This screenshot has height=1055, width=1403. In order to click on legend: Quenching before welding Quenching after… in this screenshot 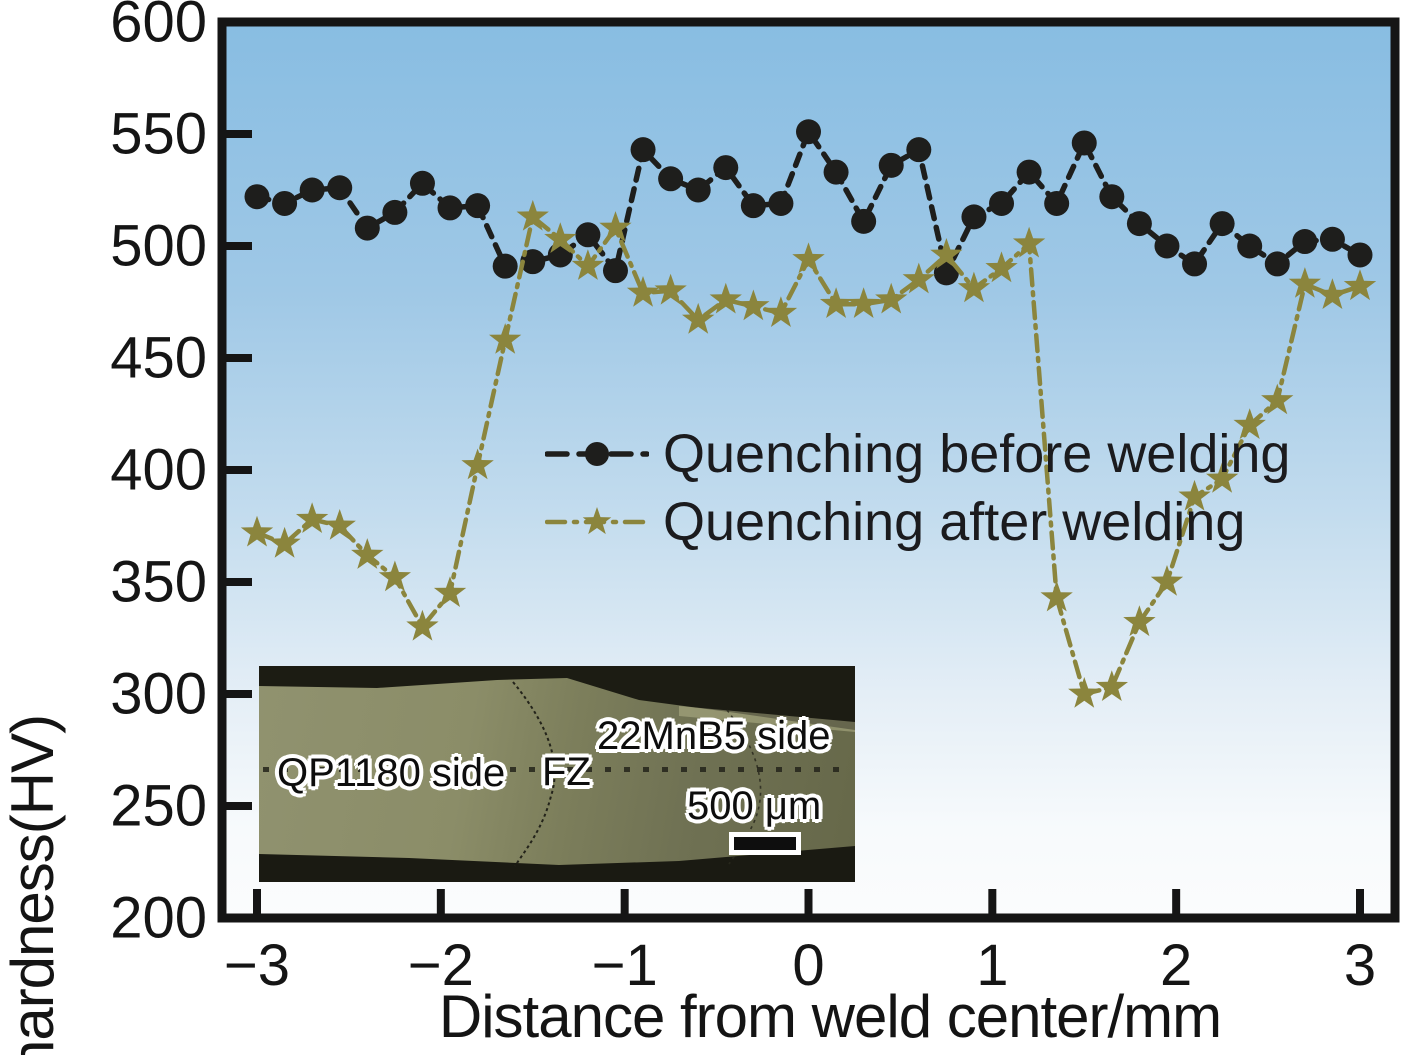, I will do `click(917, 488)`.